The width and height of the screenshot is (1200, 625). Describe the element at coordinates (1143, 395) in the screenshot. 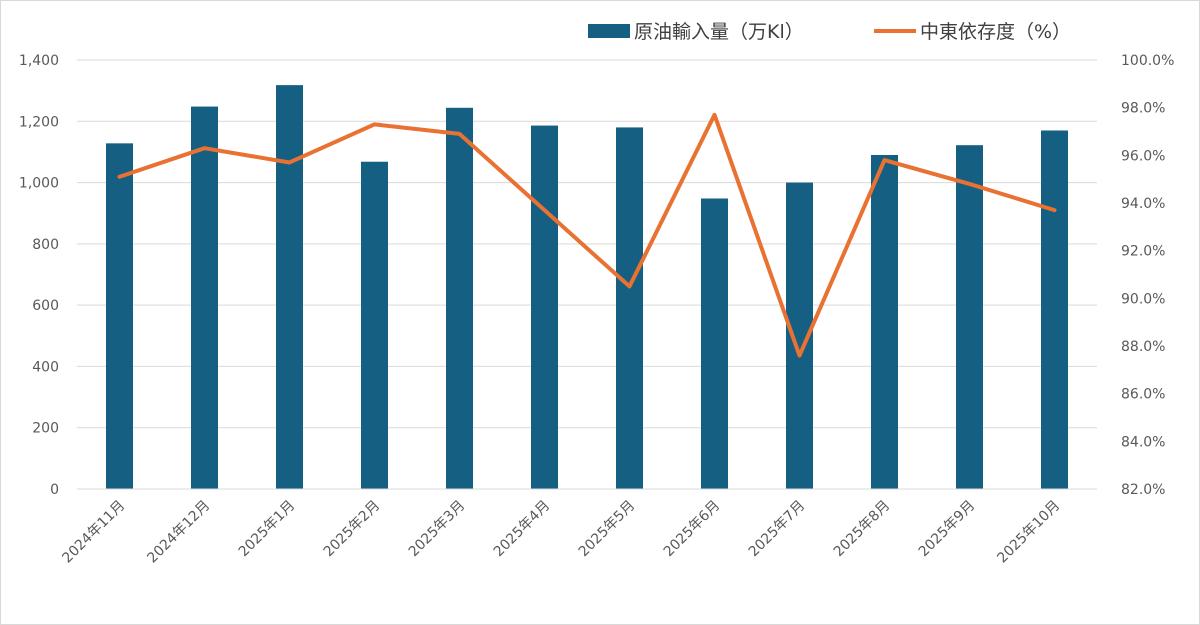

I see `right-tick-label: 86.0%` at that location.